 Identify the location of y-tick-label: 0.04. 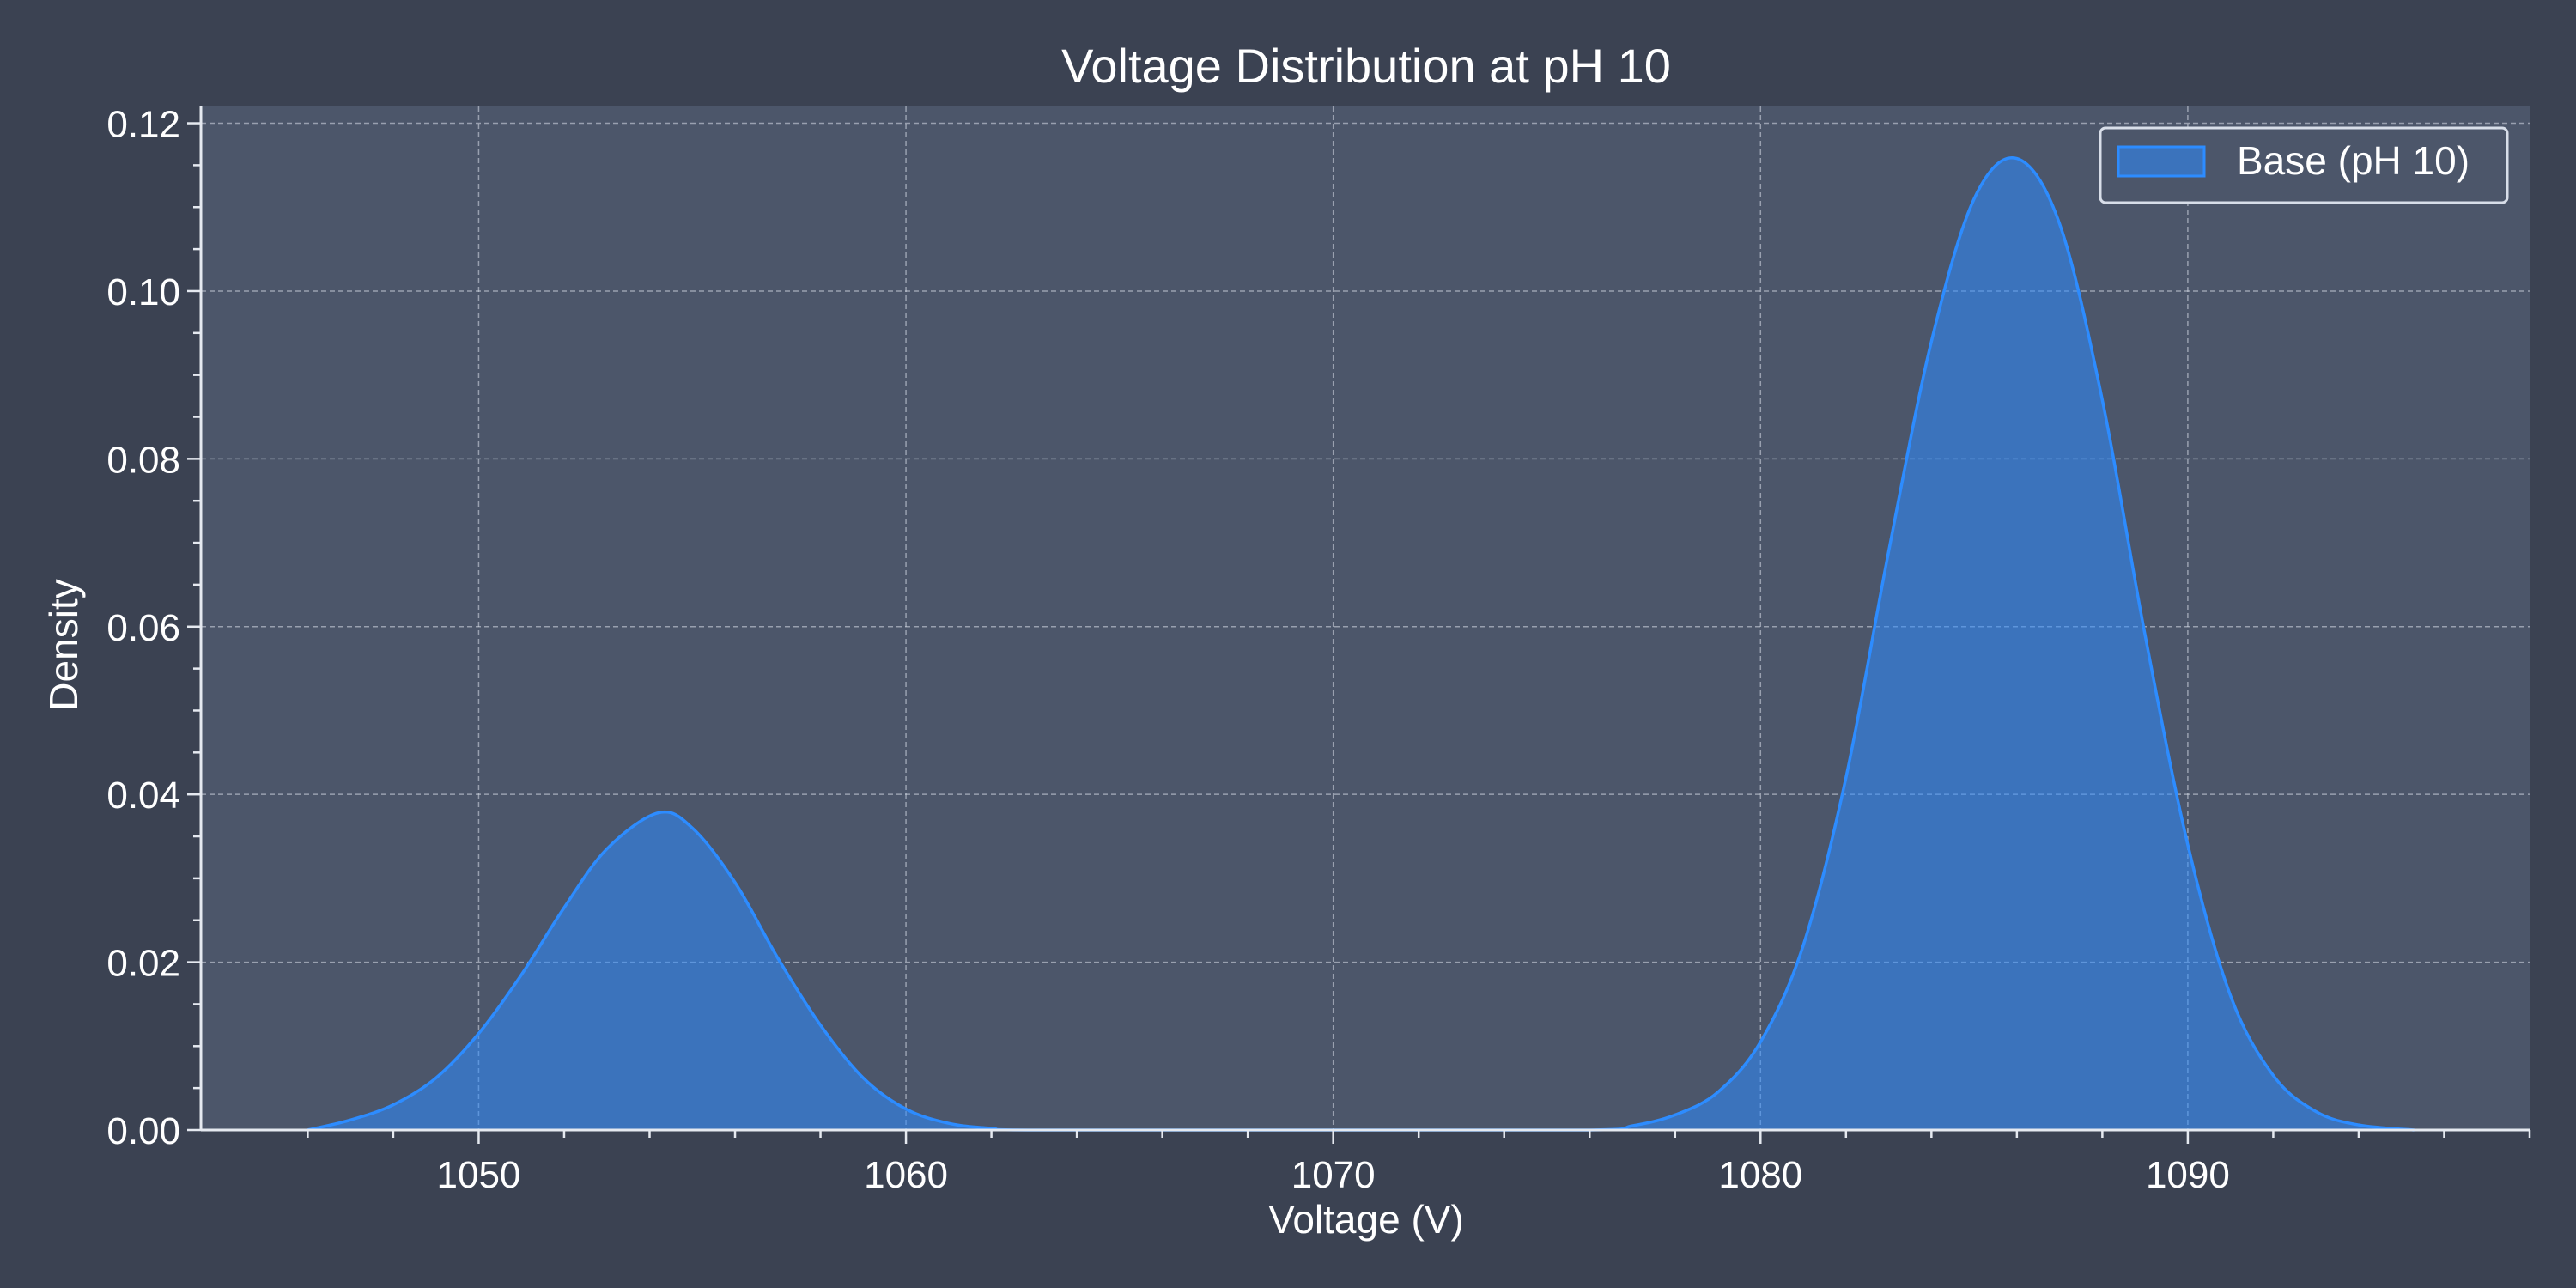
(143, 796).